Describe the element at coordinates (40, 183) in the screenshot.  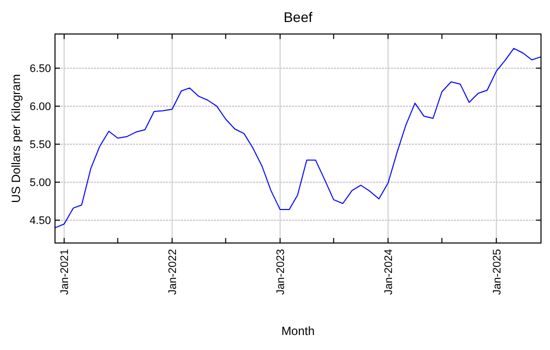
I see `y-tick-label: 5.00` at that location.